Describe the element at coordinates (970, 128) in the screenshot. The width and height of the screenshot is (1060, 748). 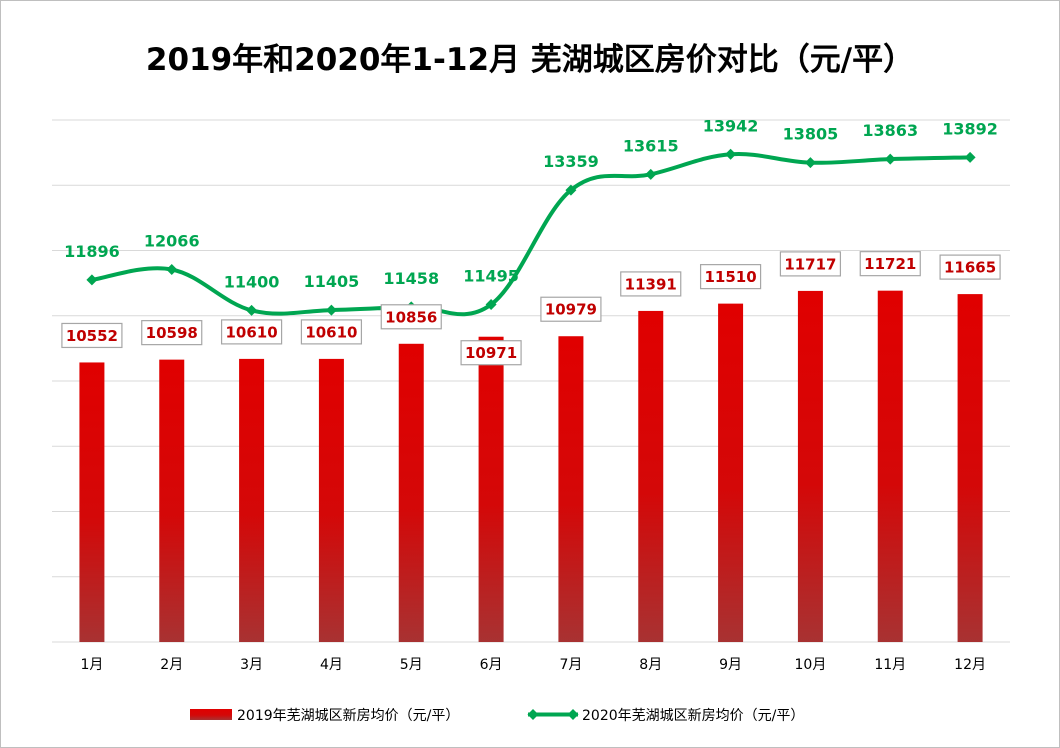
I see `data-label-2020-12: 13892` at that location.